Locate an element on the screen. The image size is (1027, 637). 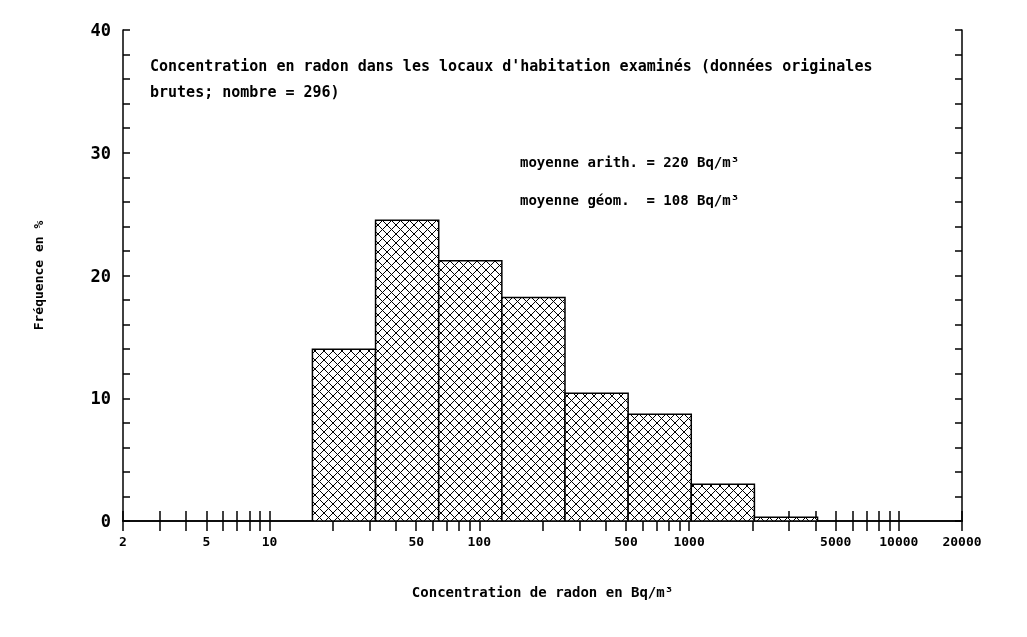
annotation: moyenne géom. = 108 Bq/m³ is located at coordinates (630, 200).